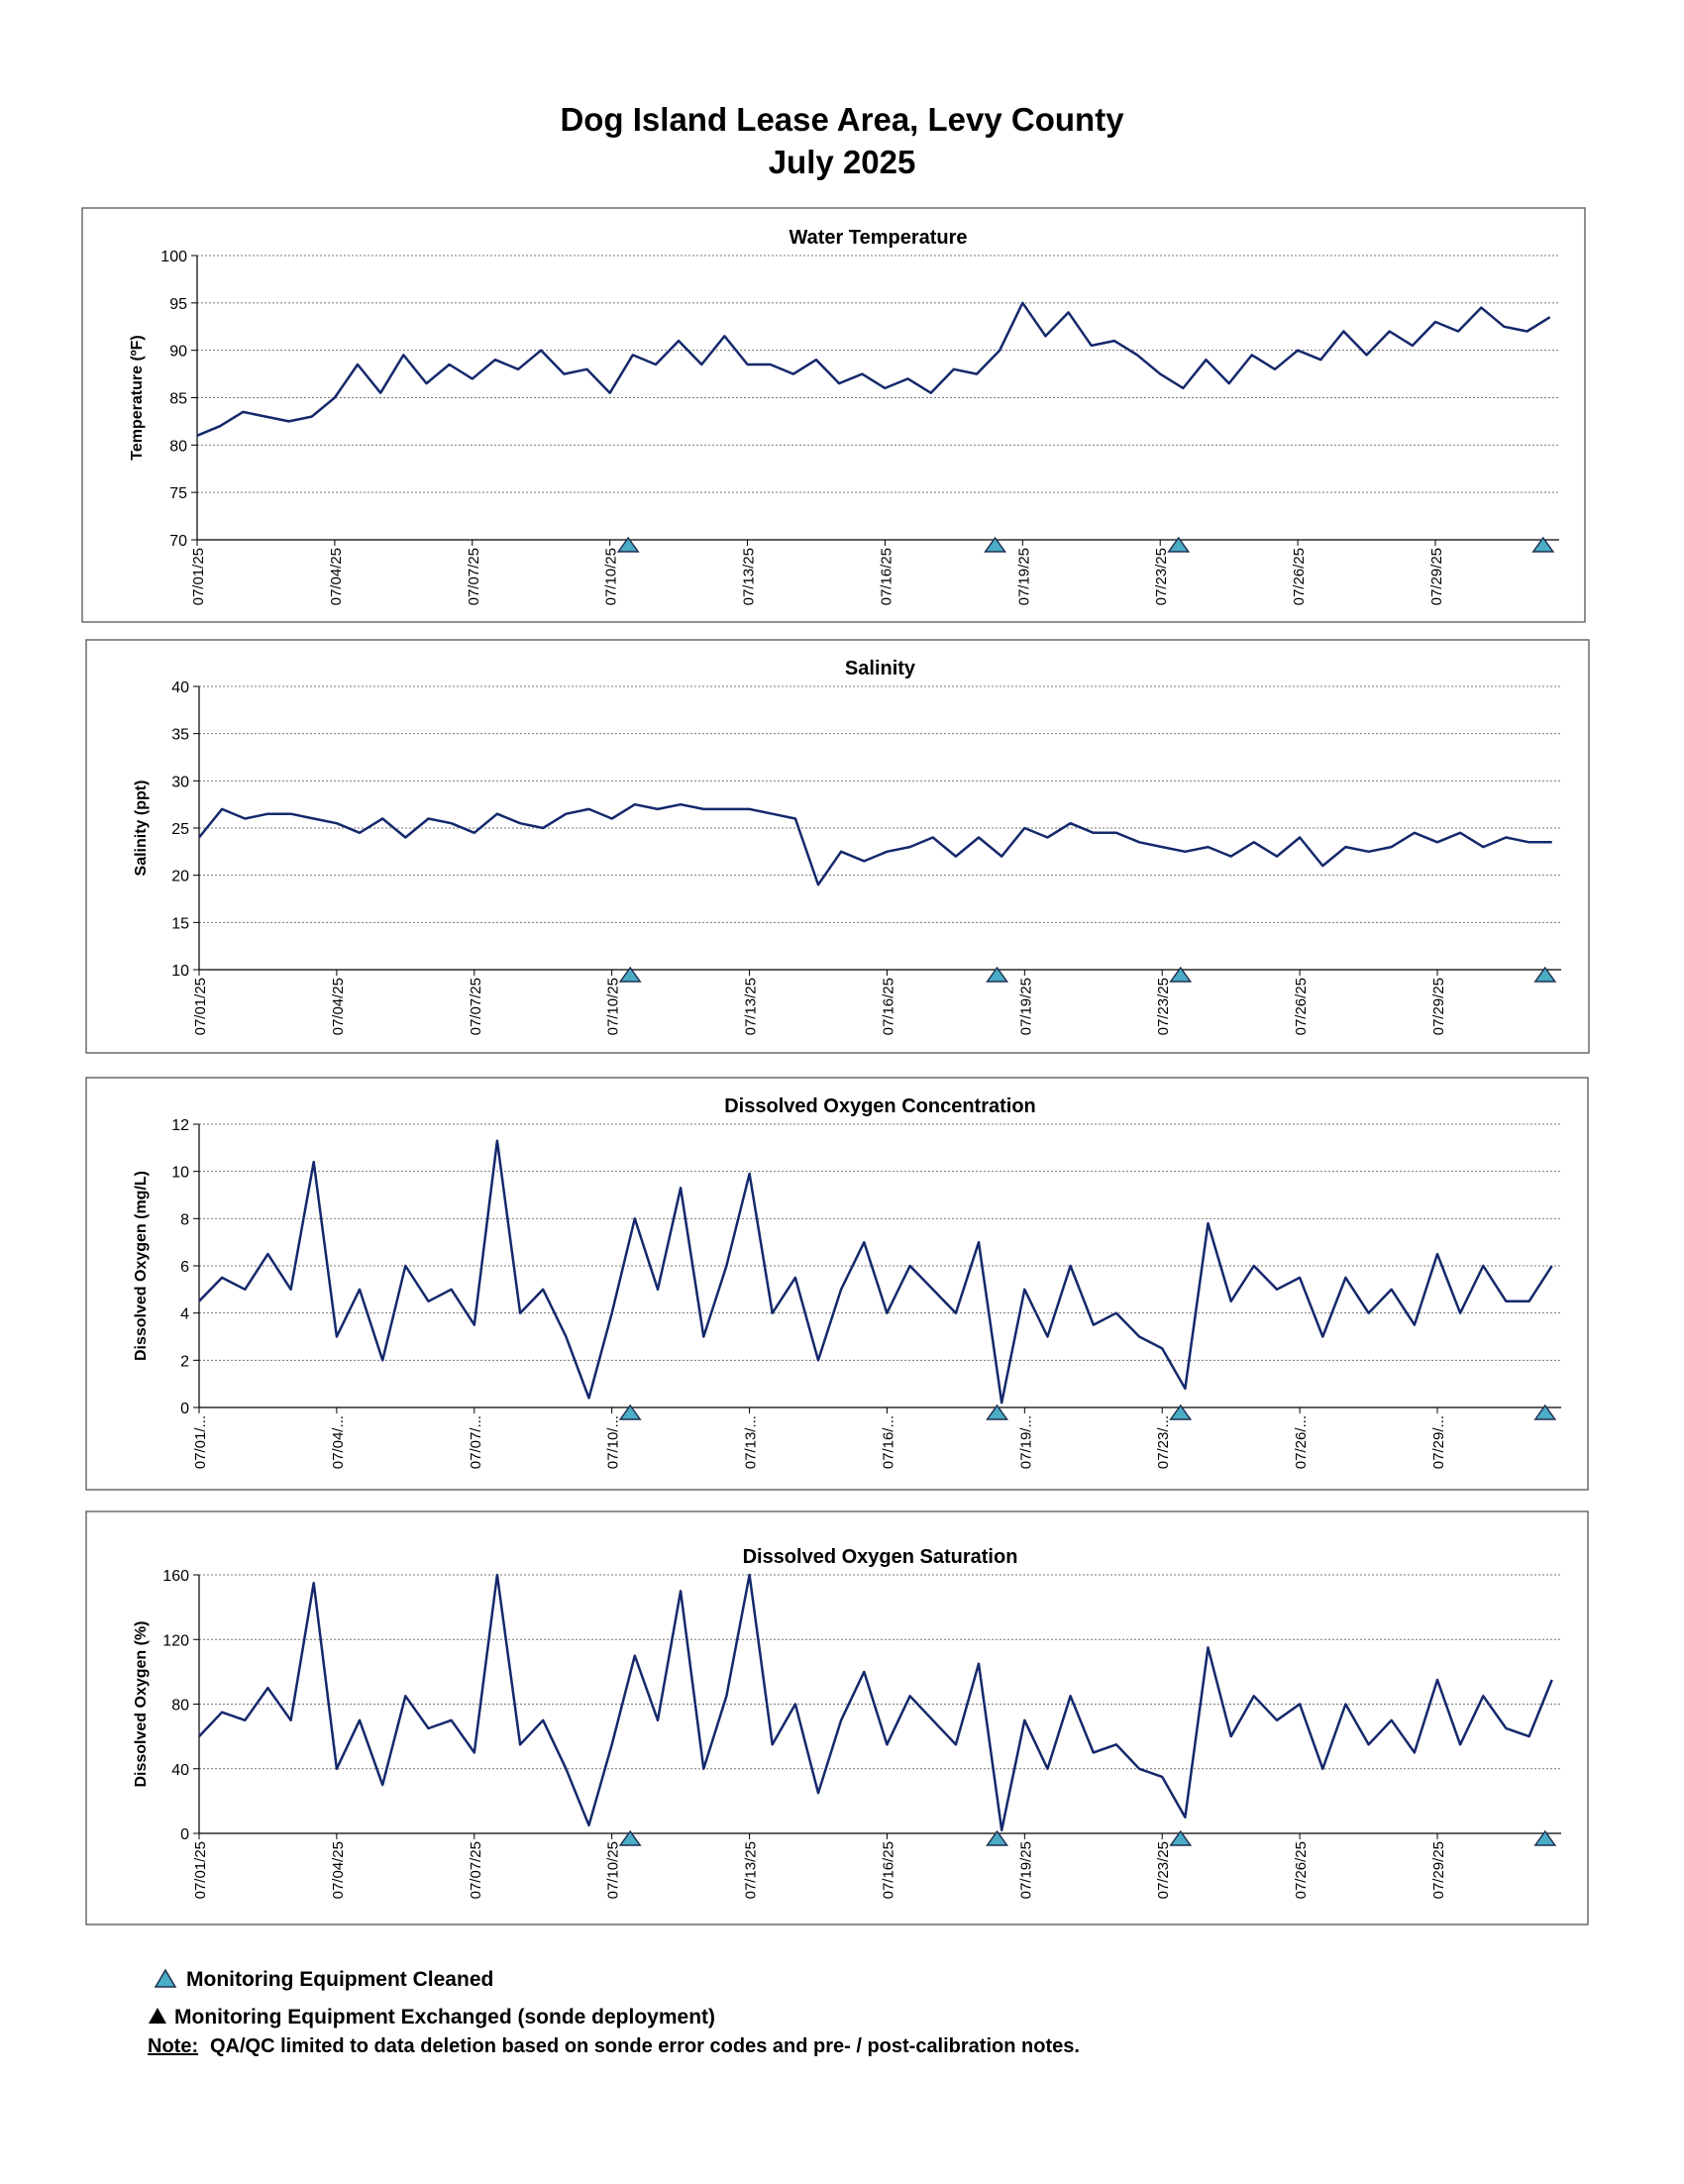 This screenshot has width=1684, height=2184. I want to click on y-tick-label: 8, so click(184, 1219).